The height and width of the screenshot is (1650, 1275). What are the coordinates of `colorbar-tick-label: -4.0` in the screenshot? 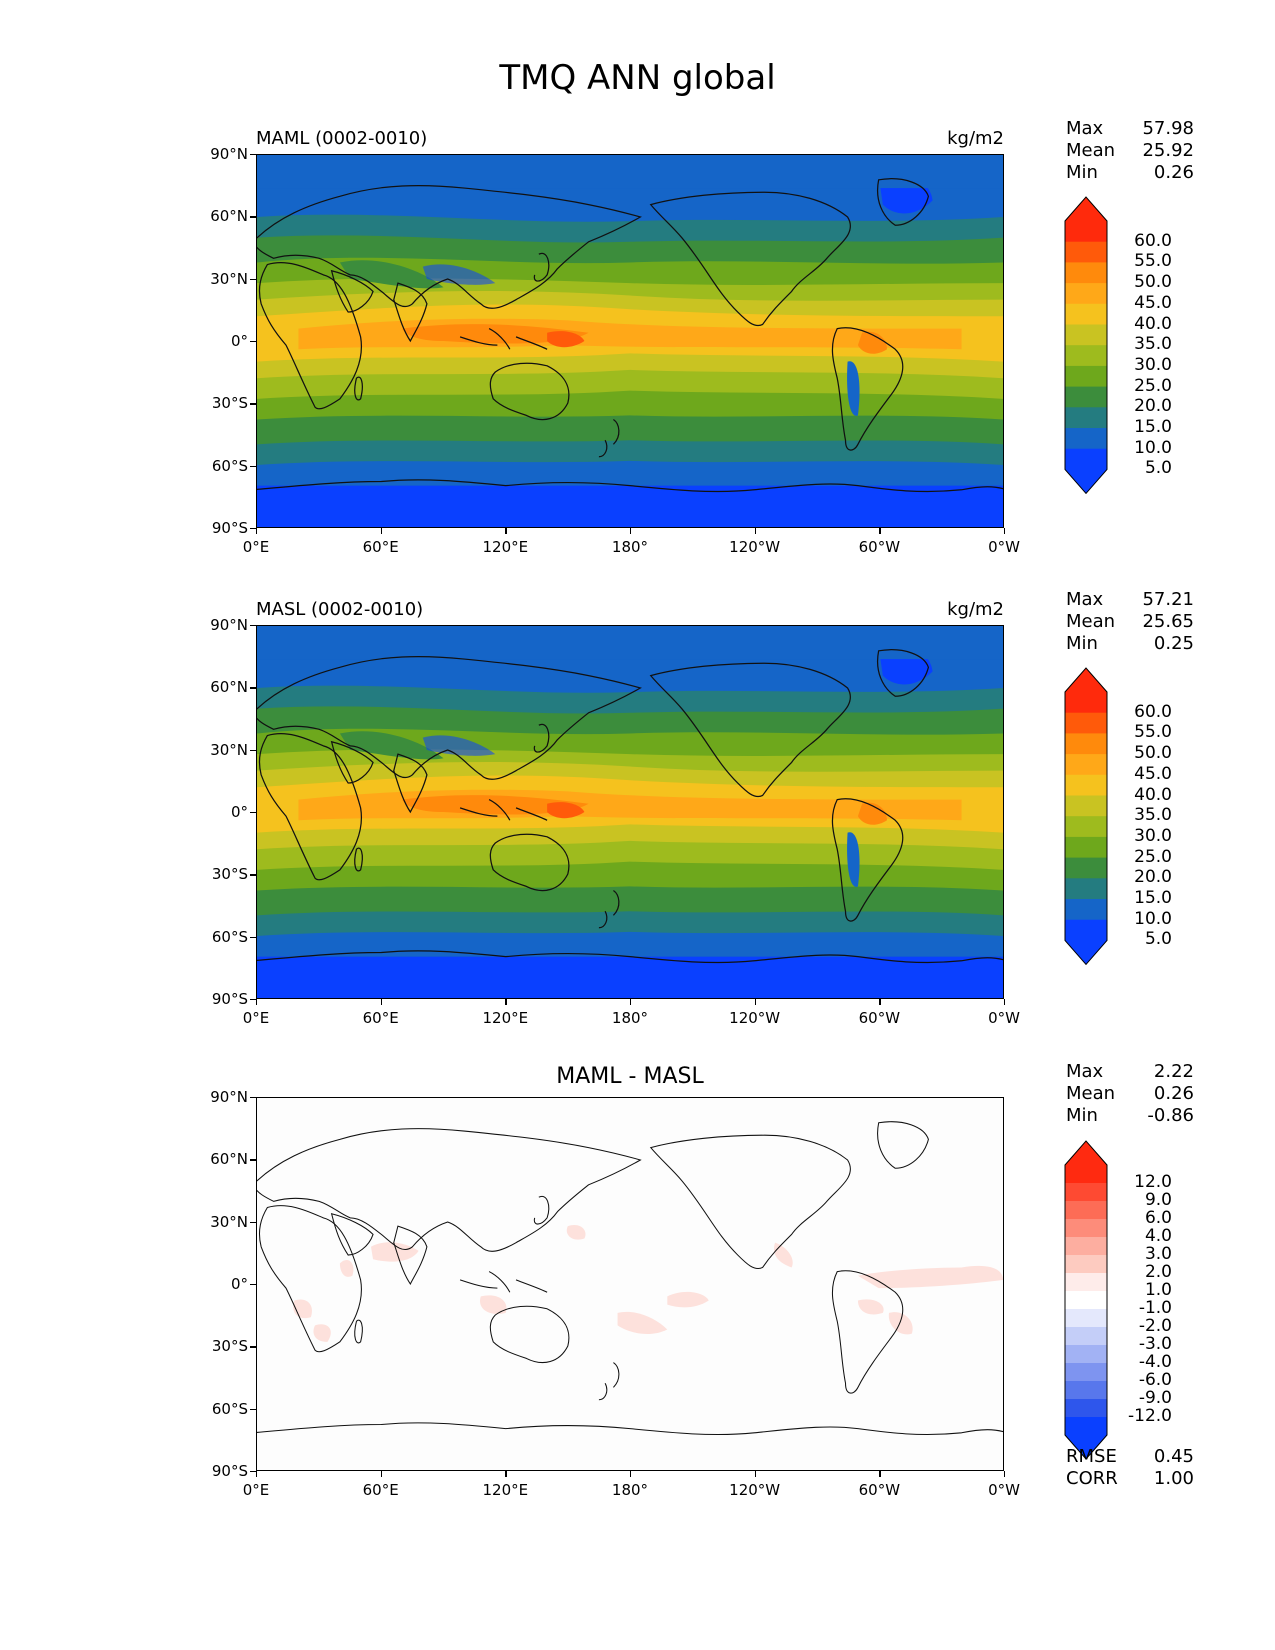 It's located at (1155, 1362).